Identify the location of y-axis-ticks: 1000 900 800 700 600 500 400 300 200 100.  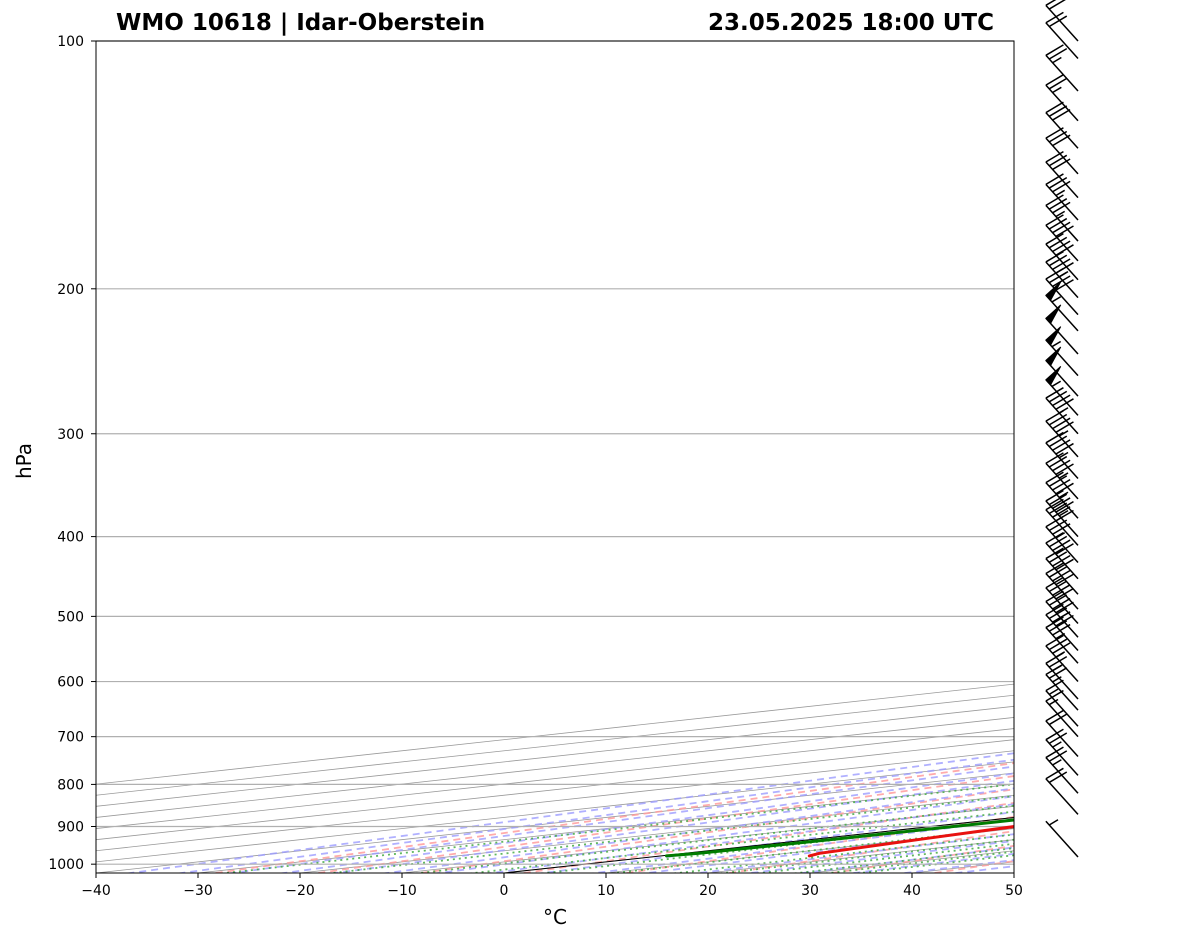
(72, 453).